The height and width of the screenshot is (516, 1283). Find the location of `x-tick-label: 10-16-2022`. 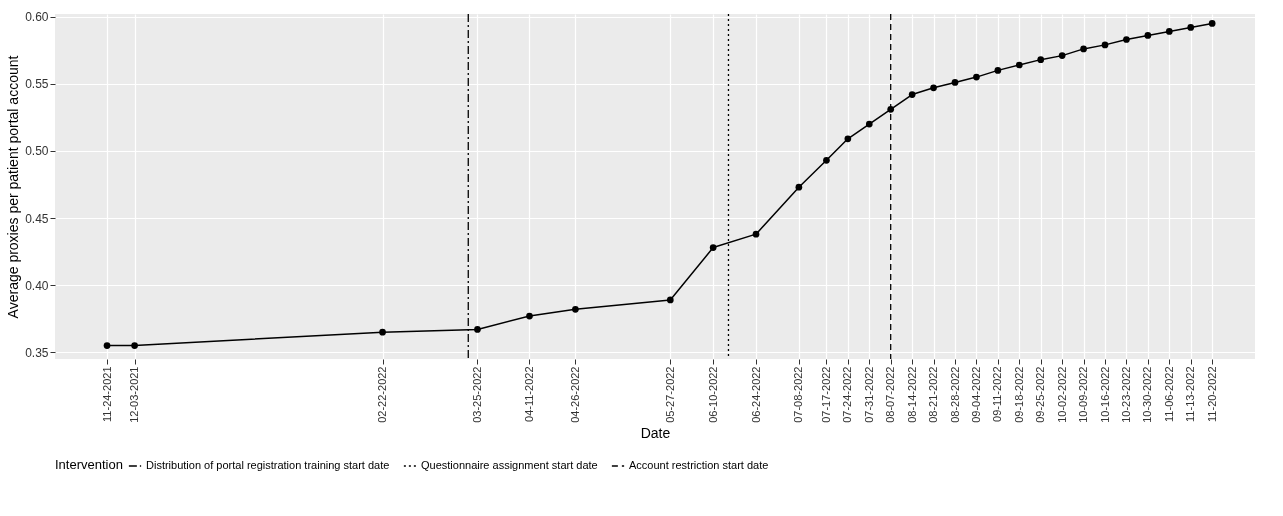

x-tick-label: 10-16-2022 is located at coordinates (1104, 394).